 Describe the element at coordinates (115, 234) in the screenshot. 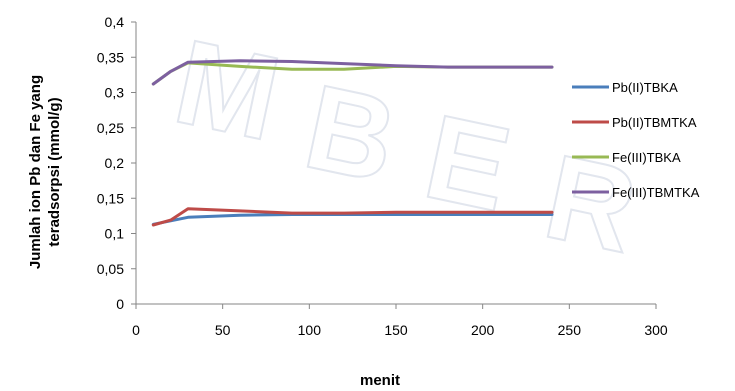

I see `y-tick-label: 0,1` at that location.